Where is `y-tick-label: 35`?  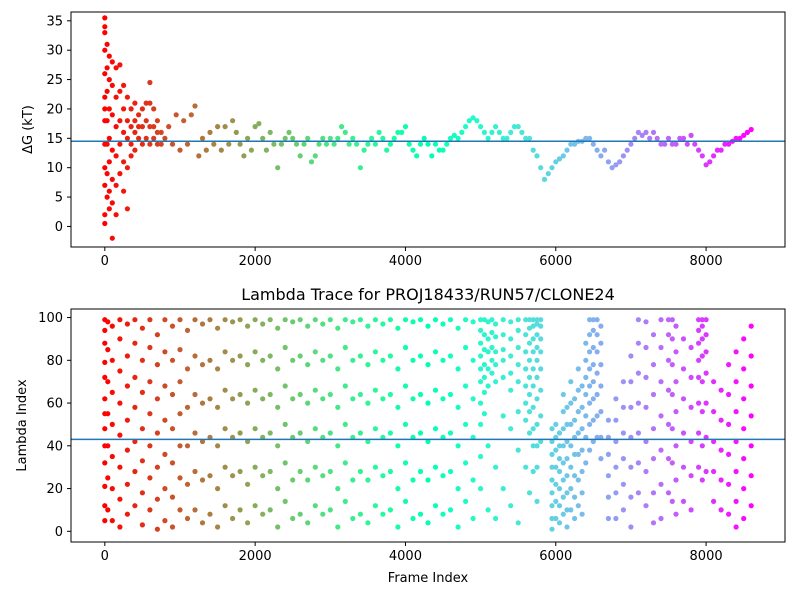 y-tick-label: 35 is located at coordinates (54, 21).